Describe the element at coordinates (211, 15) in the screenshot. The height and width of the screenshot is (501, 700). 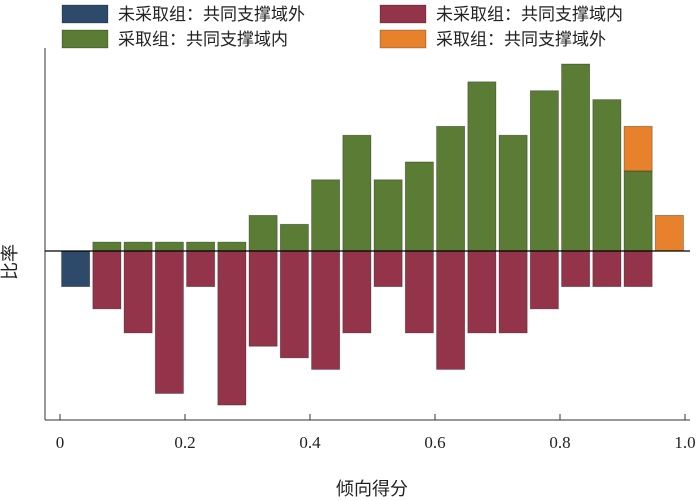
I see `legend-label: 未采取组：共同支撑域外` at that location.